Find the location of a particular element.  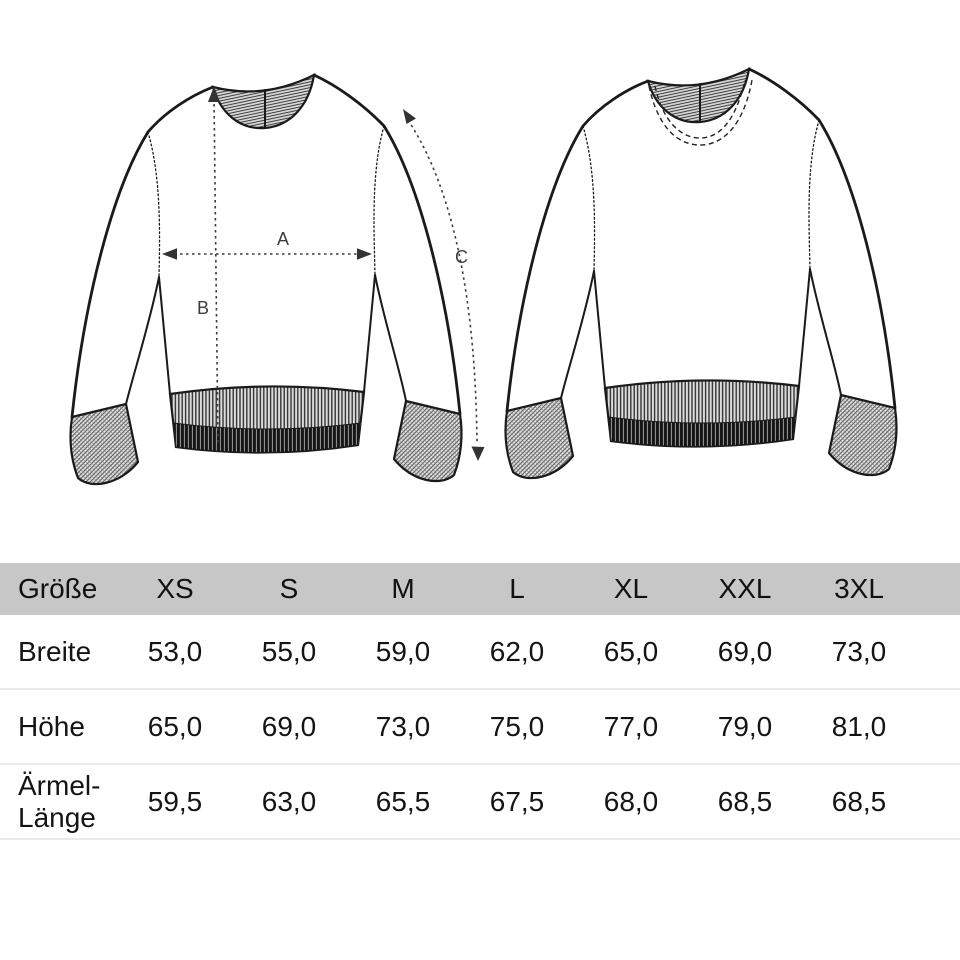

value-cell: 68,0 is located at coordinates (631, 801).